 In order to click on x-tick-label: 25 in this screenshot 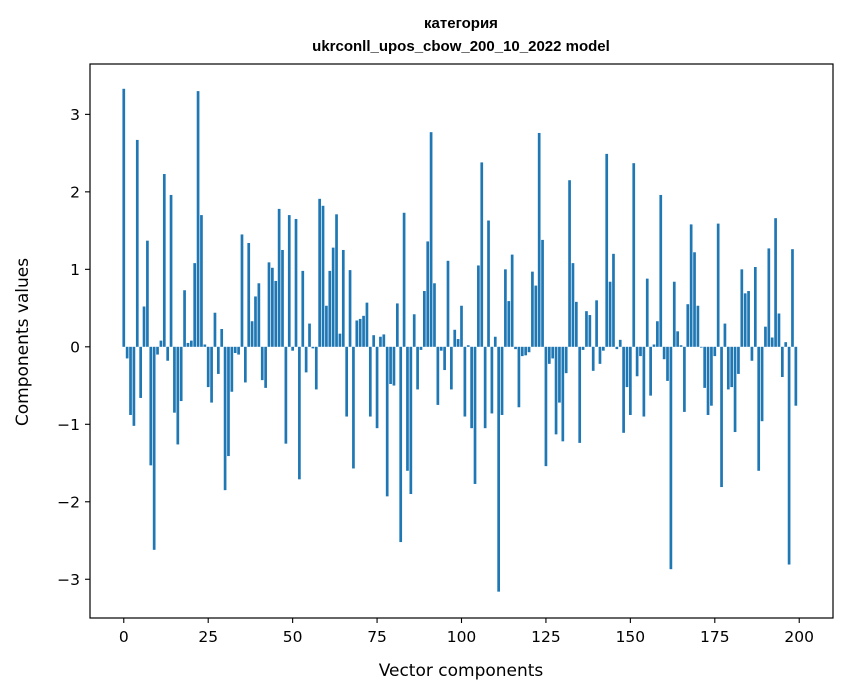, I will do `click(208, 637)`.